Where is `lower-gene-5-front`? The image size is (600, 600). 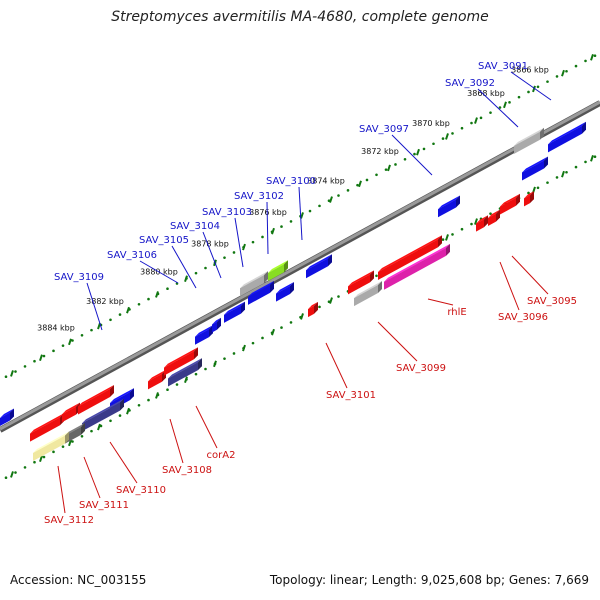 lower-gene-5-front is located at coordinates (183, 374).